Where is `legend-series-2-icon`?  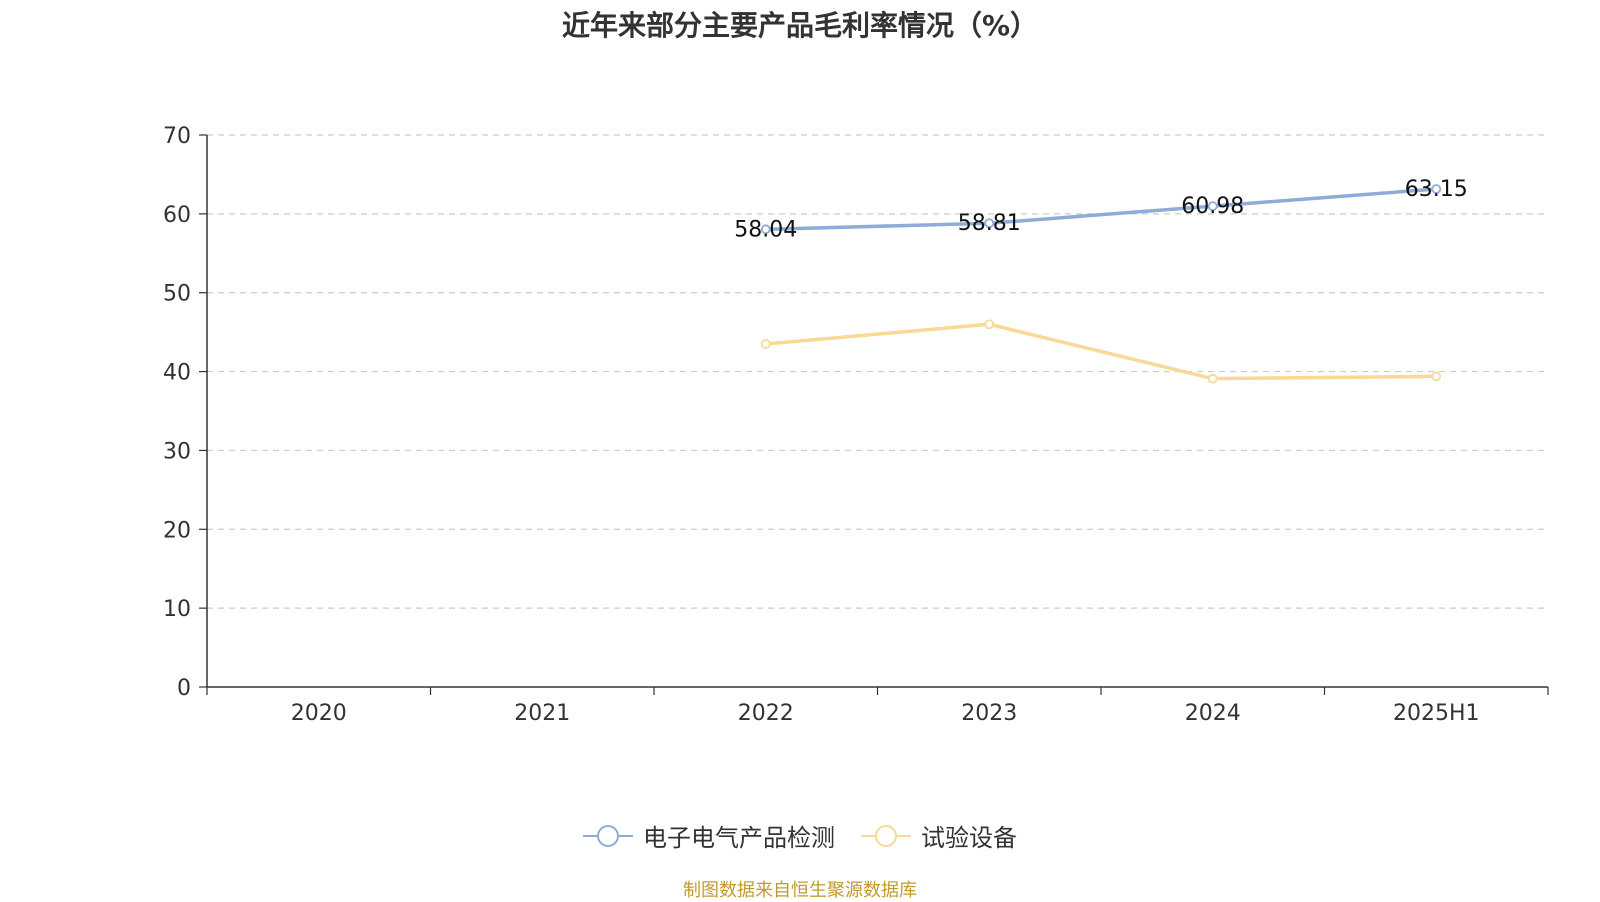
legend-series-2-icon is located at coordinates (886, 835).